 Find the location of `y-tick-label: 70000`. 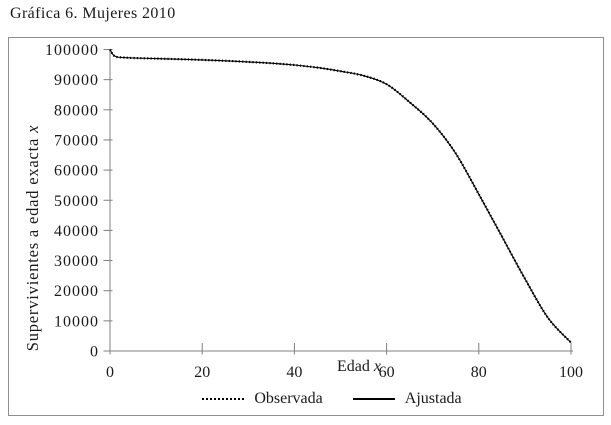

y-tick-label: 70000 is located at coordinates (76, 140).